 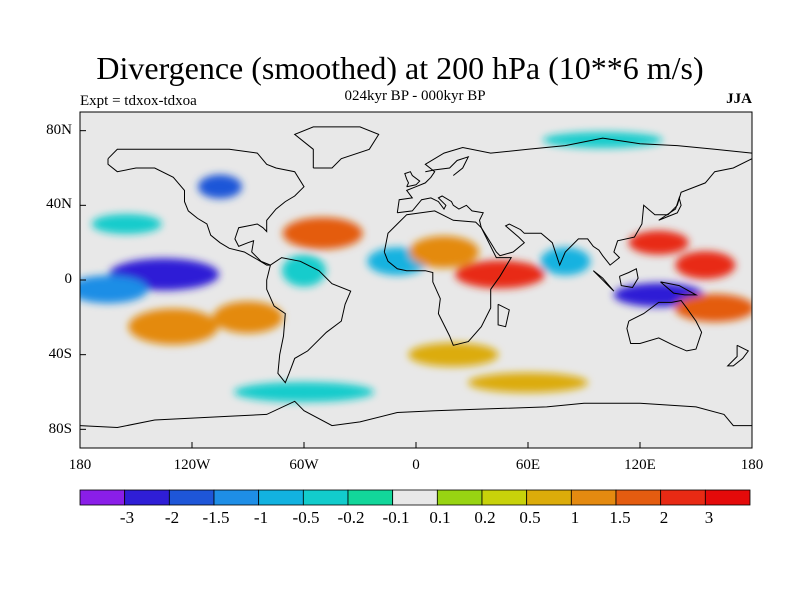 I want to click on lon-label-60e: 60E, so click(x=528, y=465).